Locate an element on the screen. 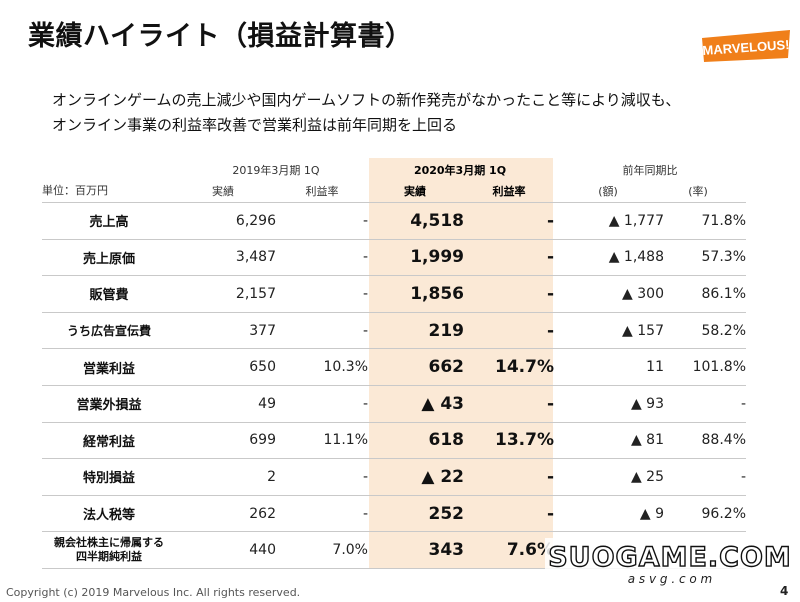 The image size is (800, 602). curr-actual-cell: 219 is located at coordinates (416, 330).